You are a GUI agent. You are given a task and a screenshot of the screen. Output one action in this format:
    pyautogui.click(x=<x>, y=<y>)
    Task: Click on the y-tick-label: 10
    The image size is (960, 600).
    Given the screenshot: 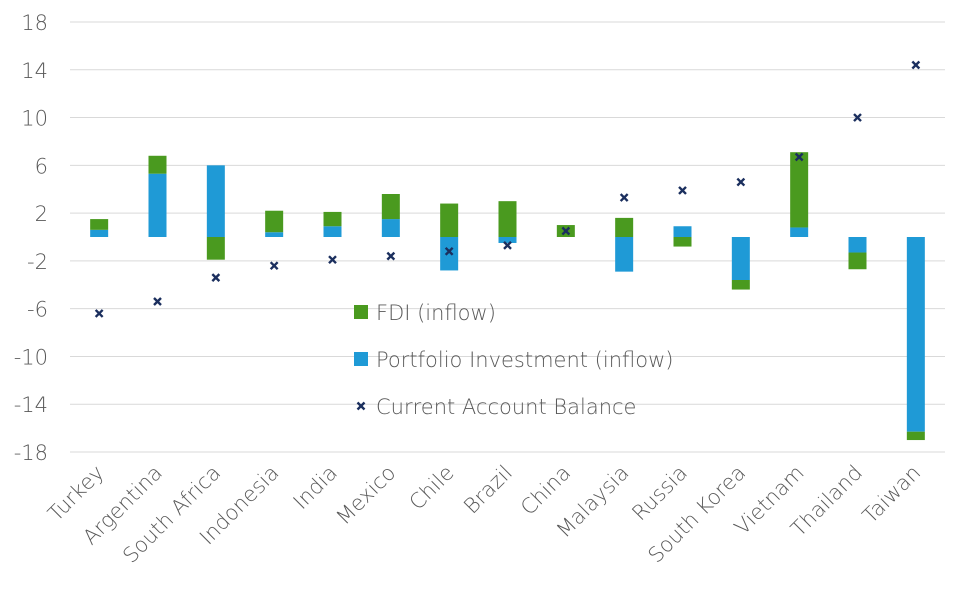 What is the action you would take?
    pyautogui.click(x=34, y=119)
    